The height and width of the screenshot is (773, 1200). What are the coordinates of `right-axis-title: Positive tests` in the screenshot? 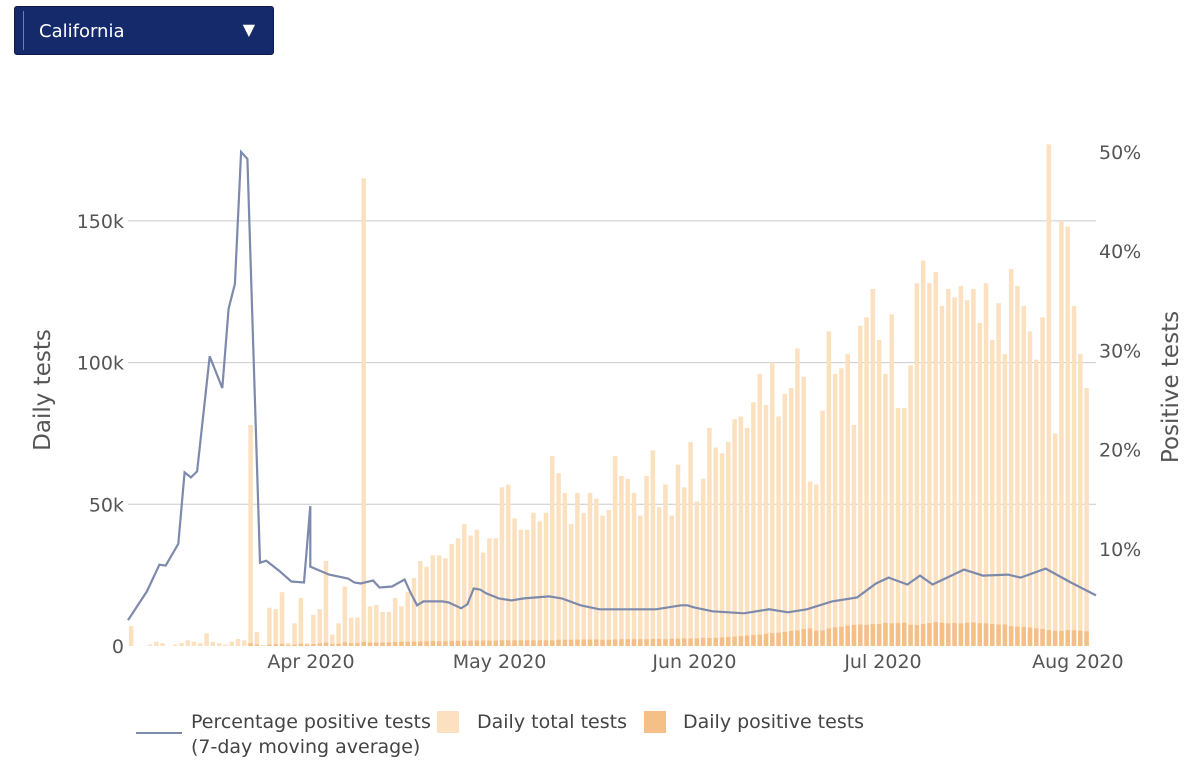 It's located at (1171, 387).